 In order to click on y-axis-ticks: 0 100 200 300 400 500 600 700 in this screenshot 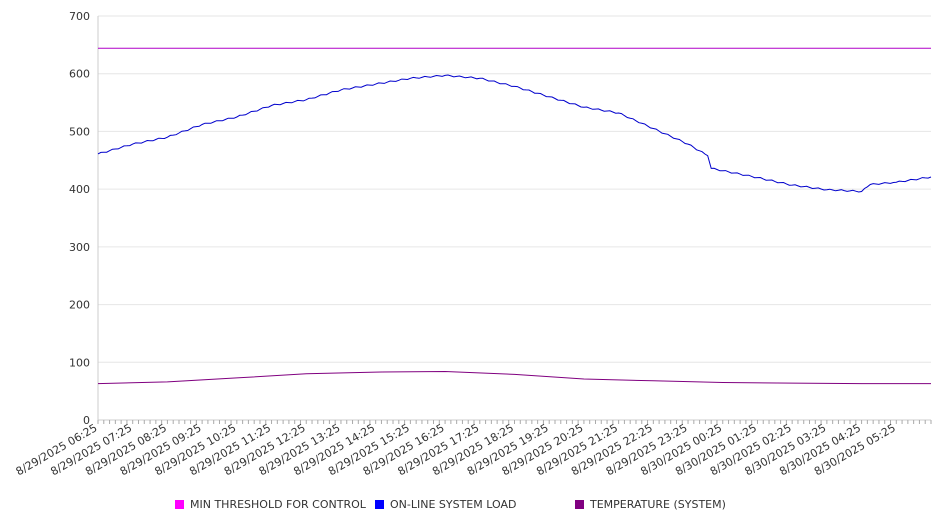, I will do `click(79, 218)`.